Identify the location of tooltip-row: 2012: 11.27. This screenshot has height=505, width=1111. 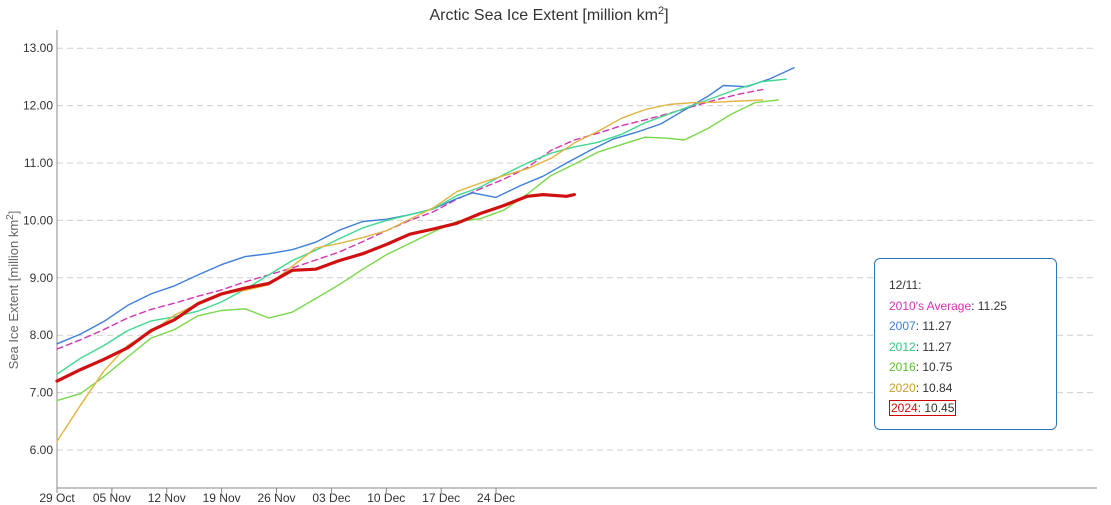
(966, 347).